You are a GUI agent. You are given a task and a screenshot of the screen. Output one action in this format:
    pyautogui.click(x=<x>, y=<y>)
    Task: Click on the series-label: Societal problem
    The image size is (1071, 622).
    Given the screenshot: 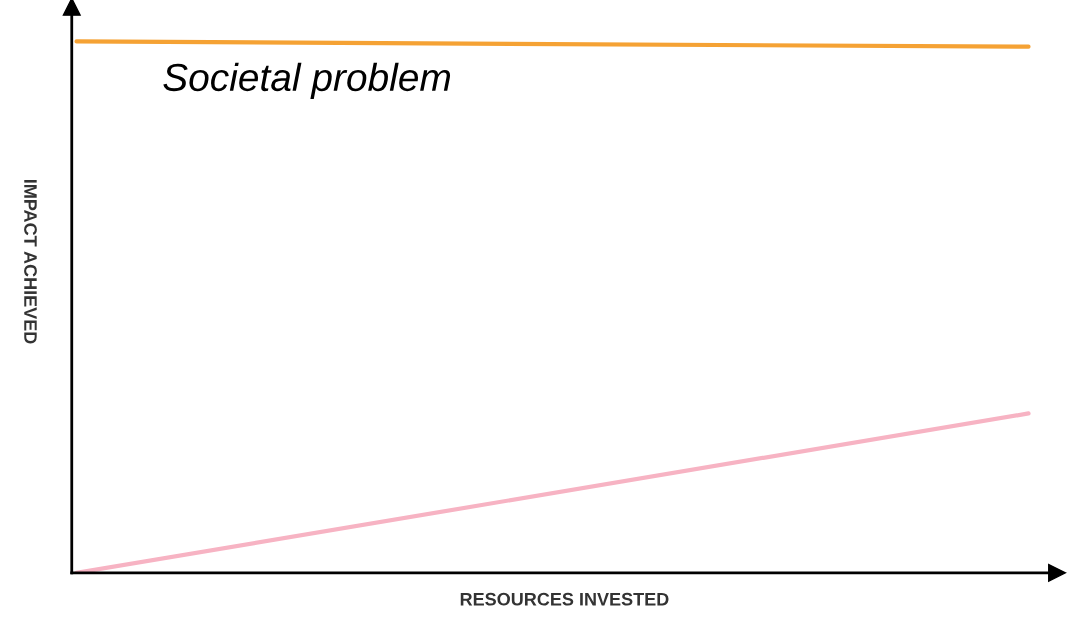 What is the action you would take?
    pyautogui.click(x=307, y=80)
    